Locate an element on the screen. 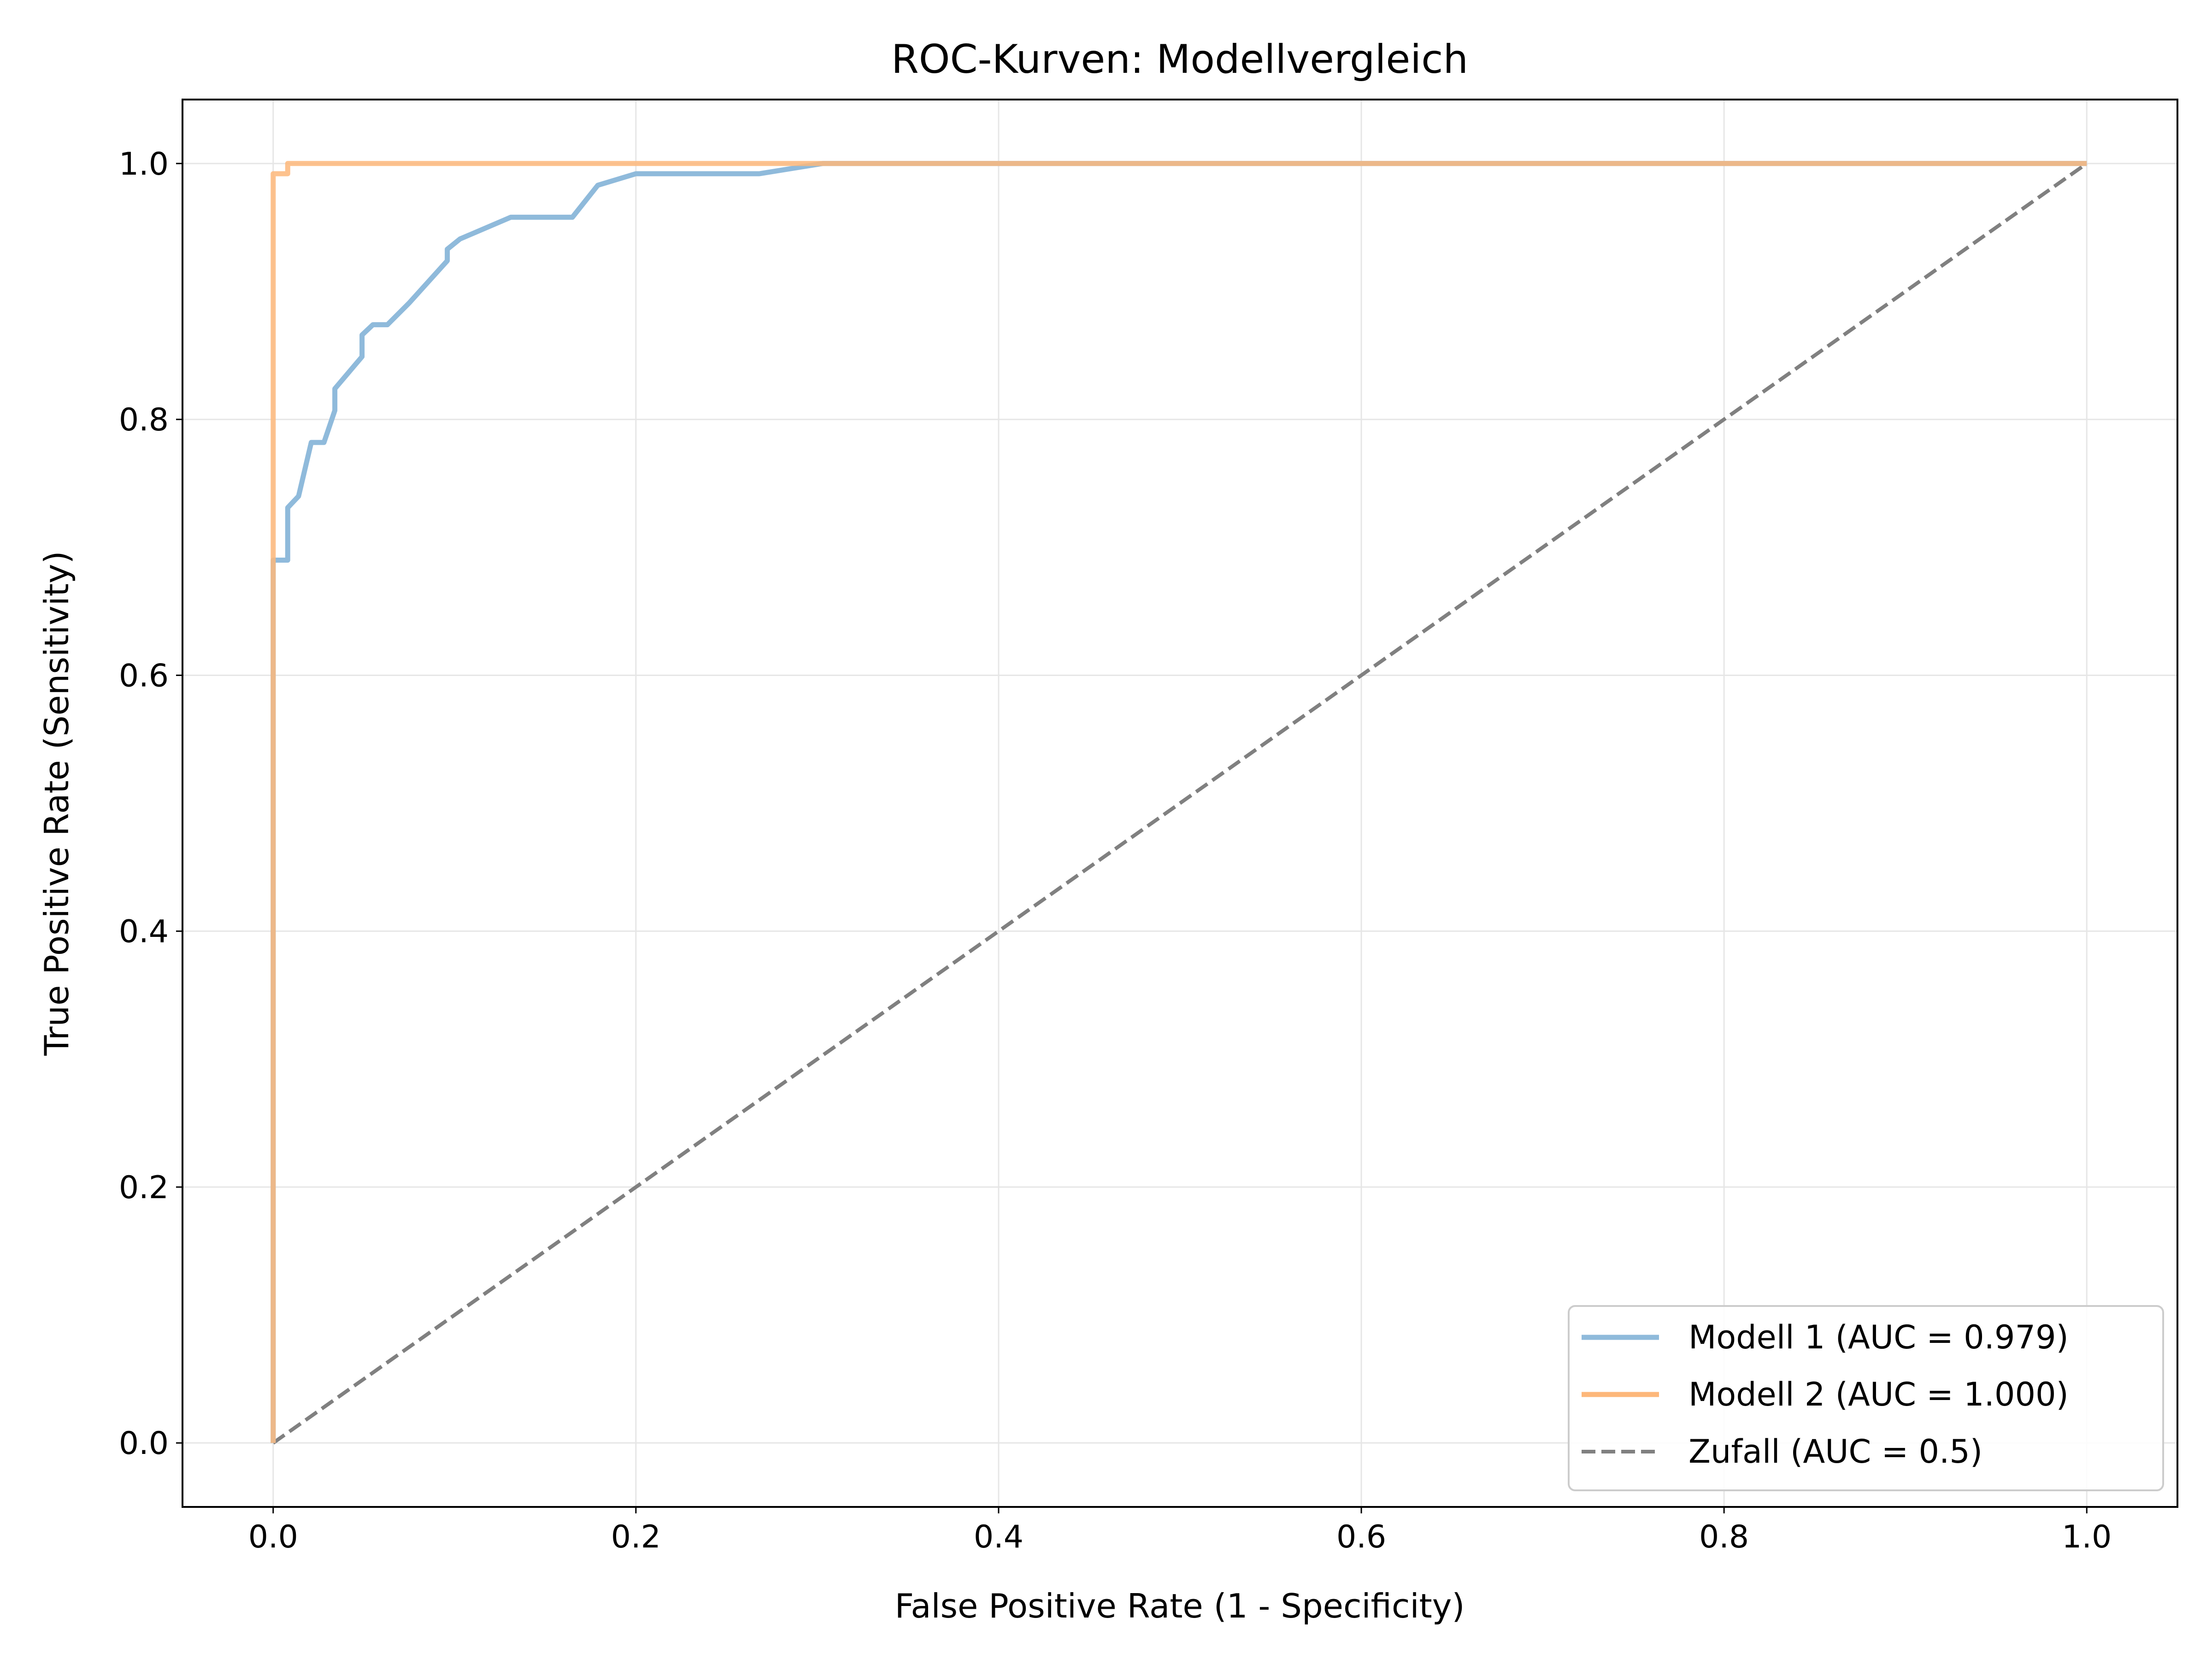  legend-box is located at coordinates (1866, 1398).